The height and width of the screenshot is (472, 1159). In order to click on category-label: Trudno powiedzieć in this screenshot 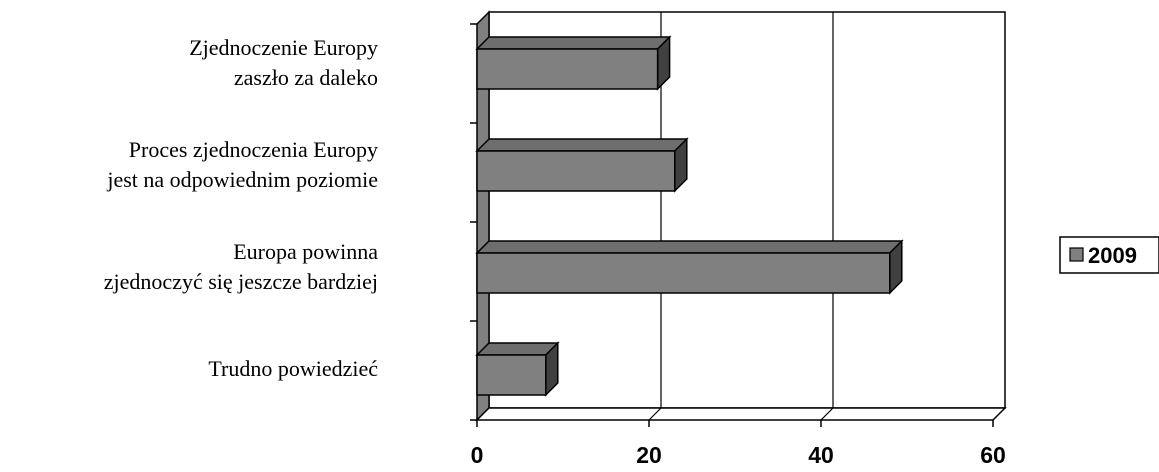, I will do `click(293, 368)`.